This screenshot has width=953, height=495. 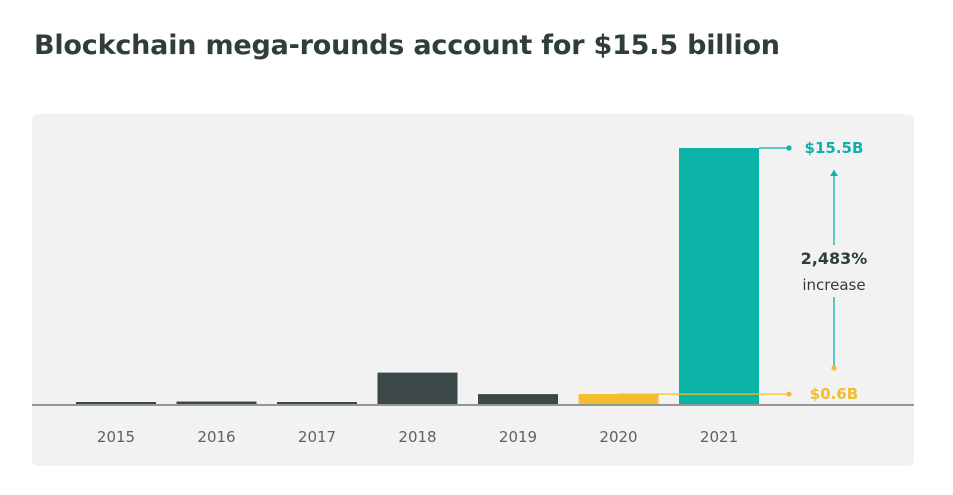 I want to click on base-value-dot, so click(x=789, y=394).